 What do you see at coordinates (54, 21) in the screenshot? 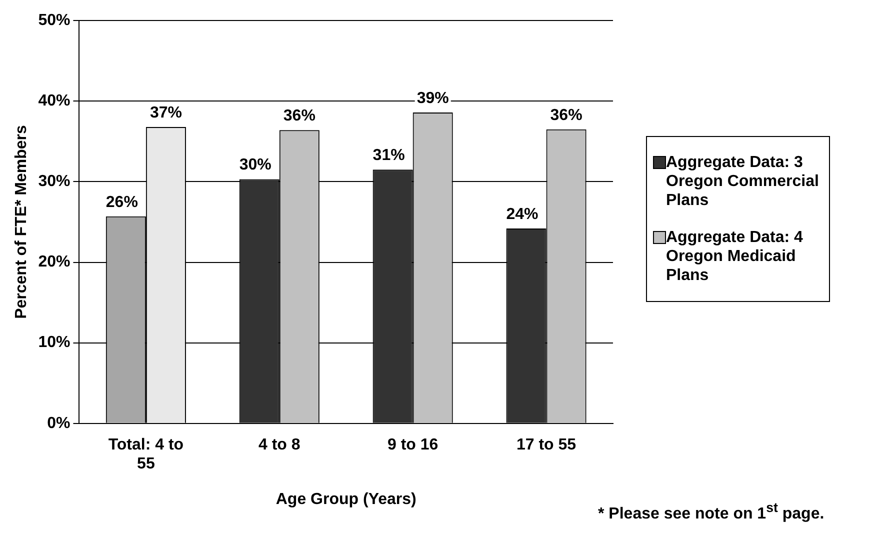
I see `y-tick-label: 50%` at bounding box center [54, 21].